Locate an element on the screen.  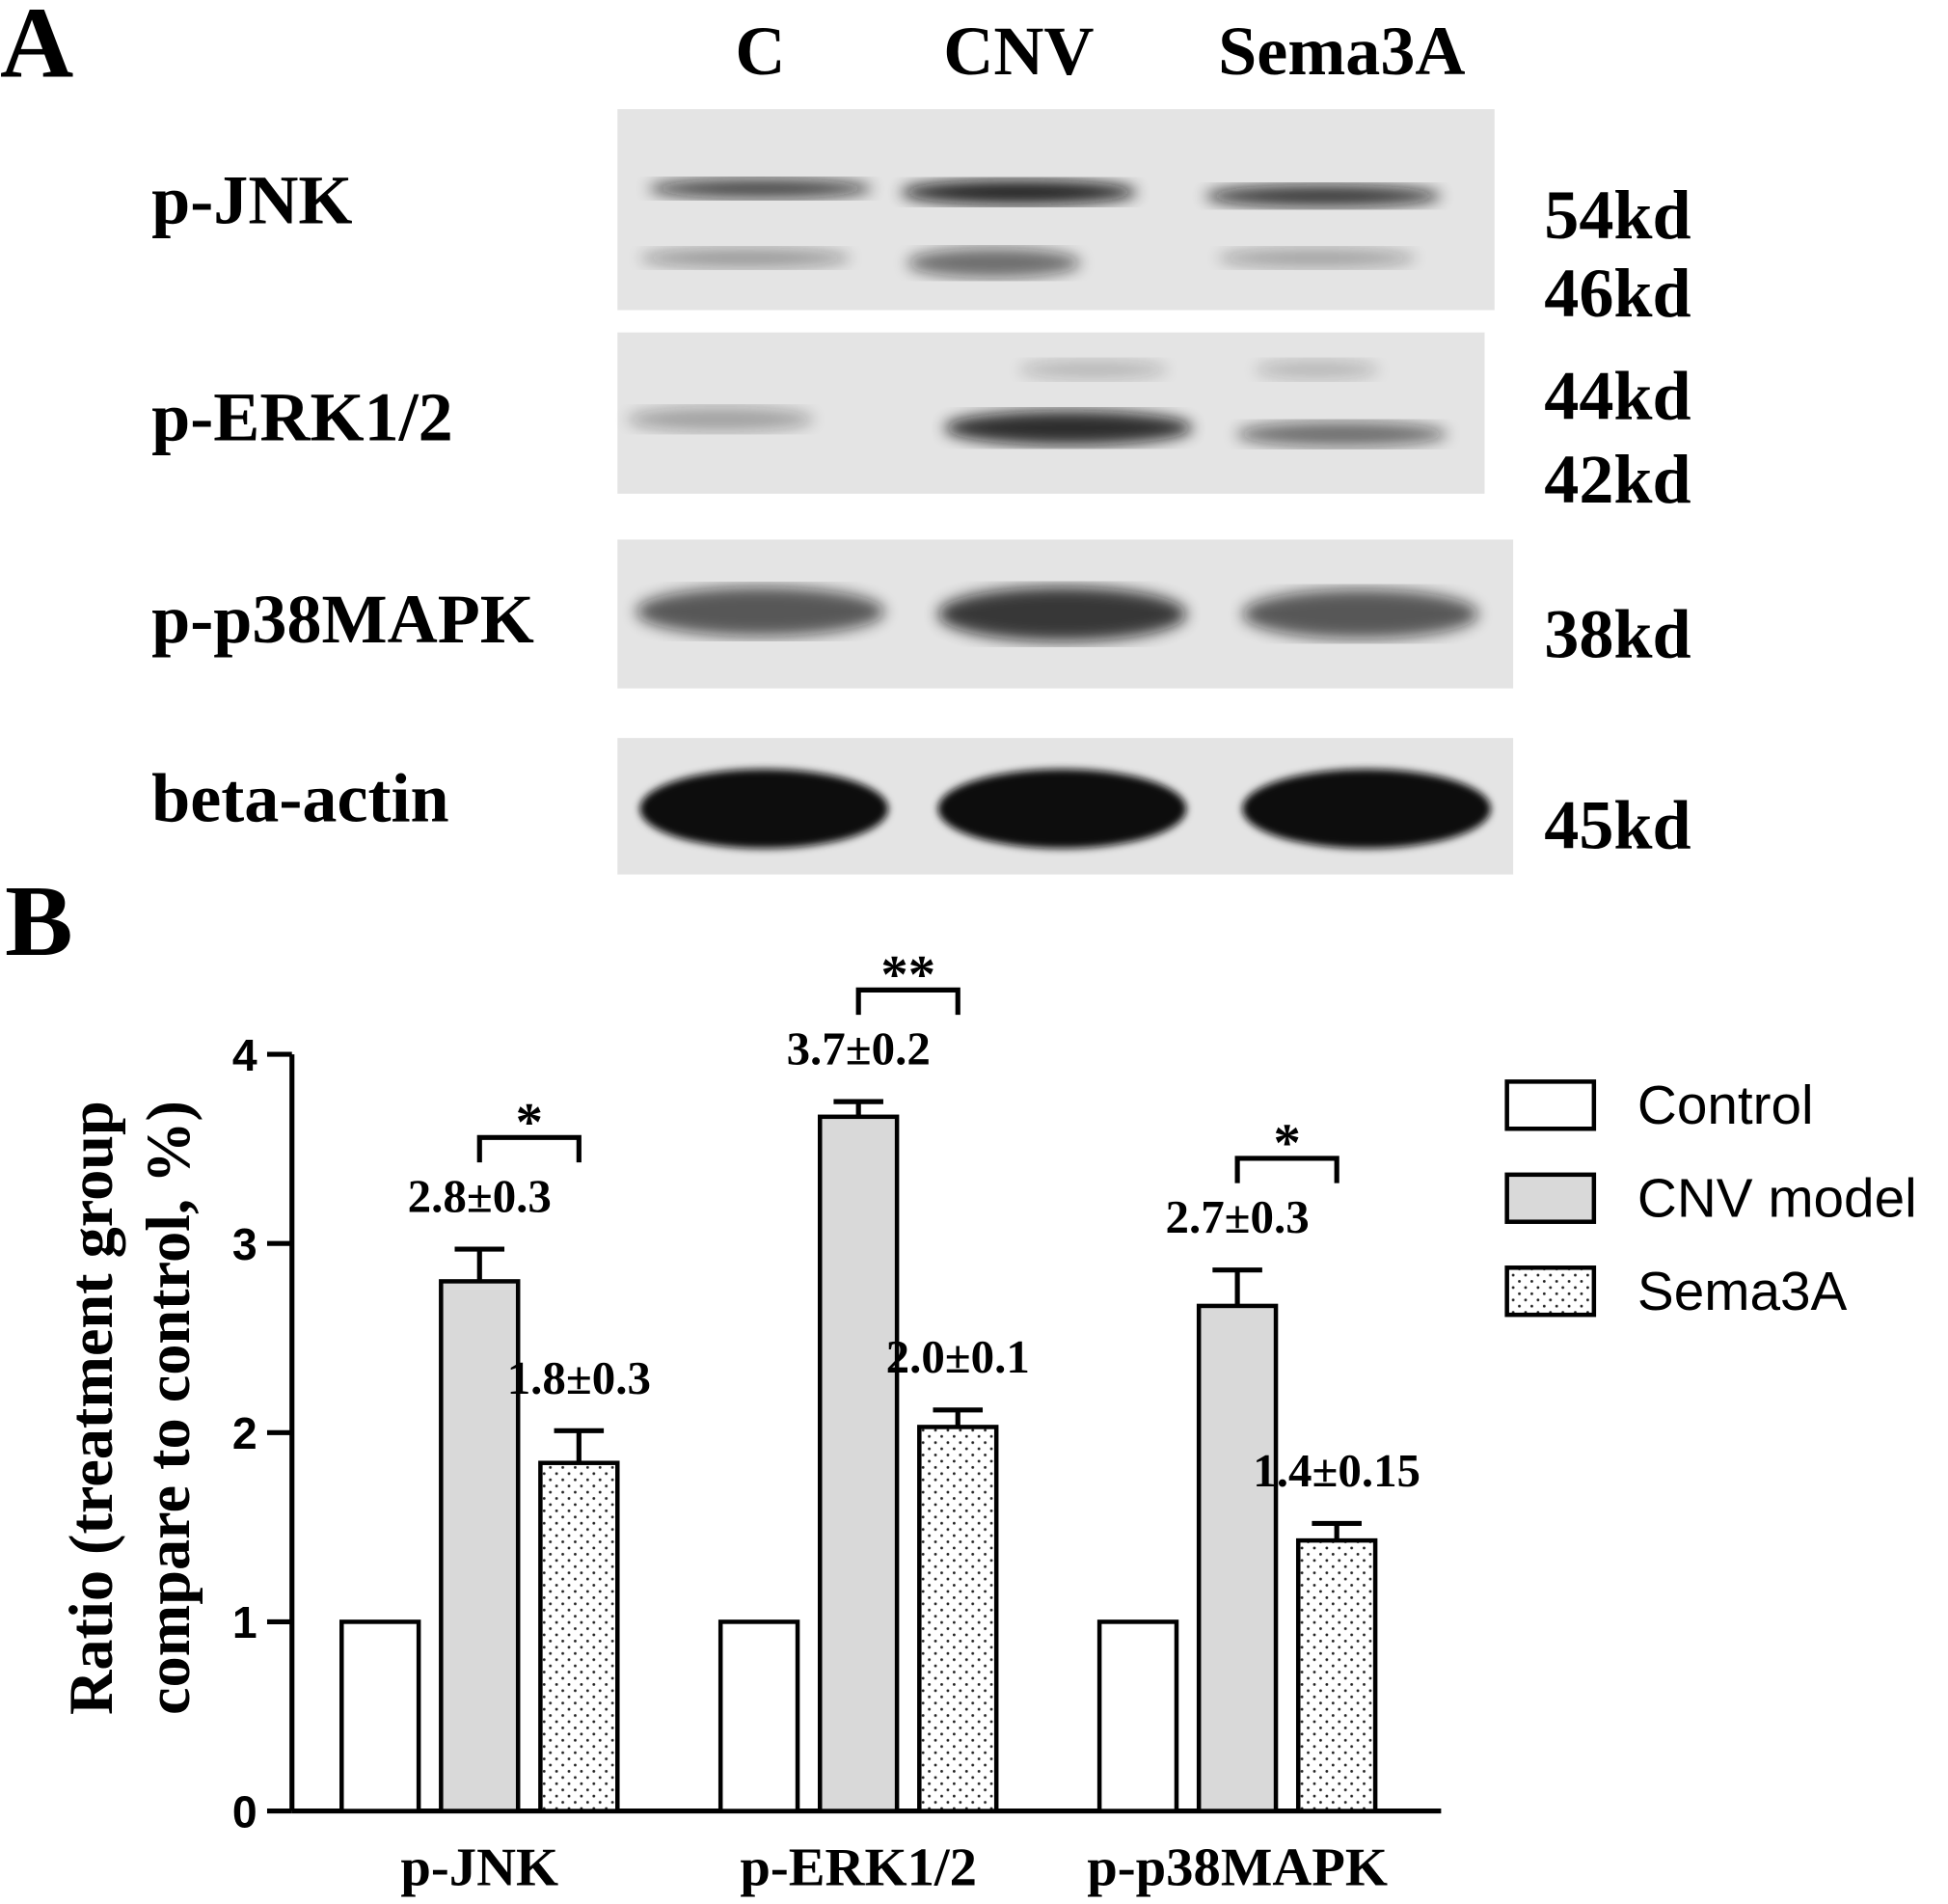
size-label: 46kd is located at coordinates (1617, 293).